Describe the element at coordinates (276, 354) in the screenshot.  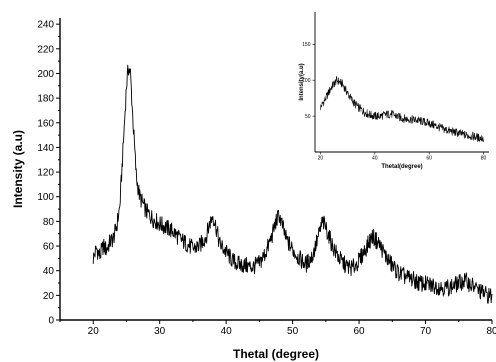
I see `x-axis-title: Thetal (degree)` at that location.